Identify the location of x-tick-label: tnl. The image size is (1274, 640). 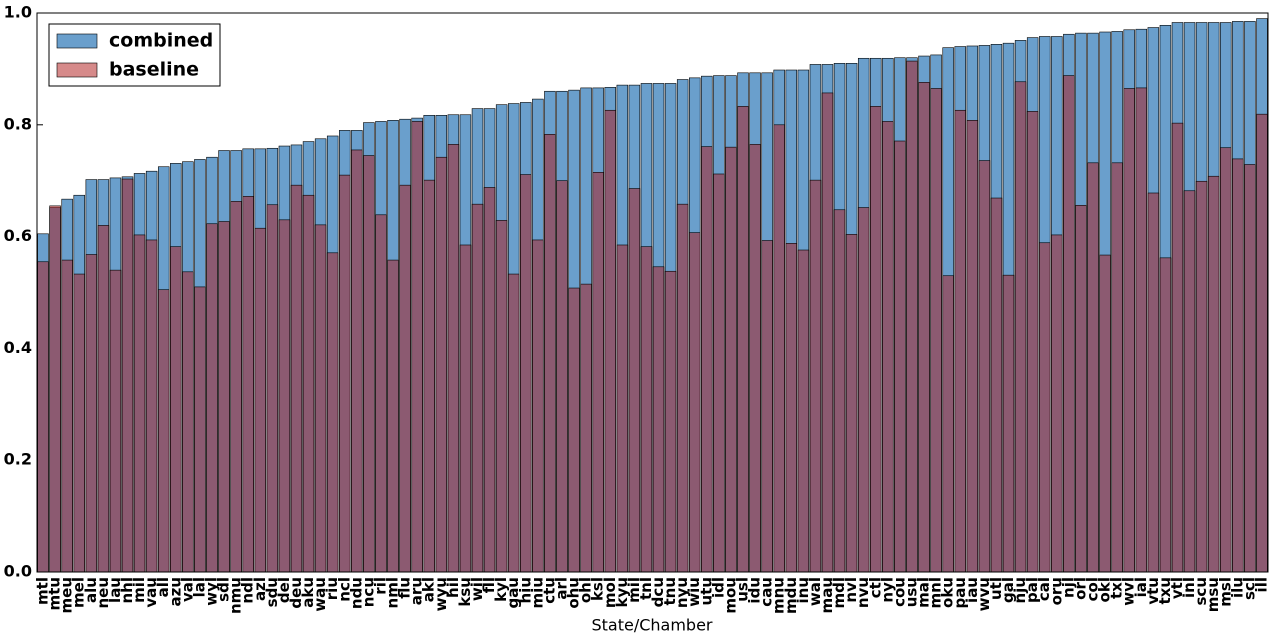
(646, 588).